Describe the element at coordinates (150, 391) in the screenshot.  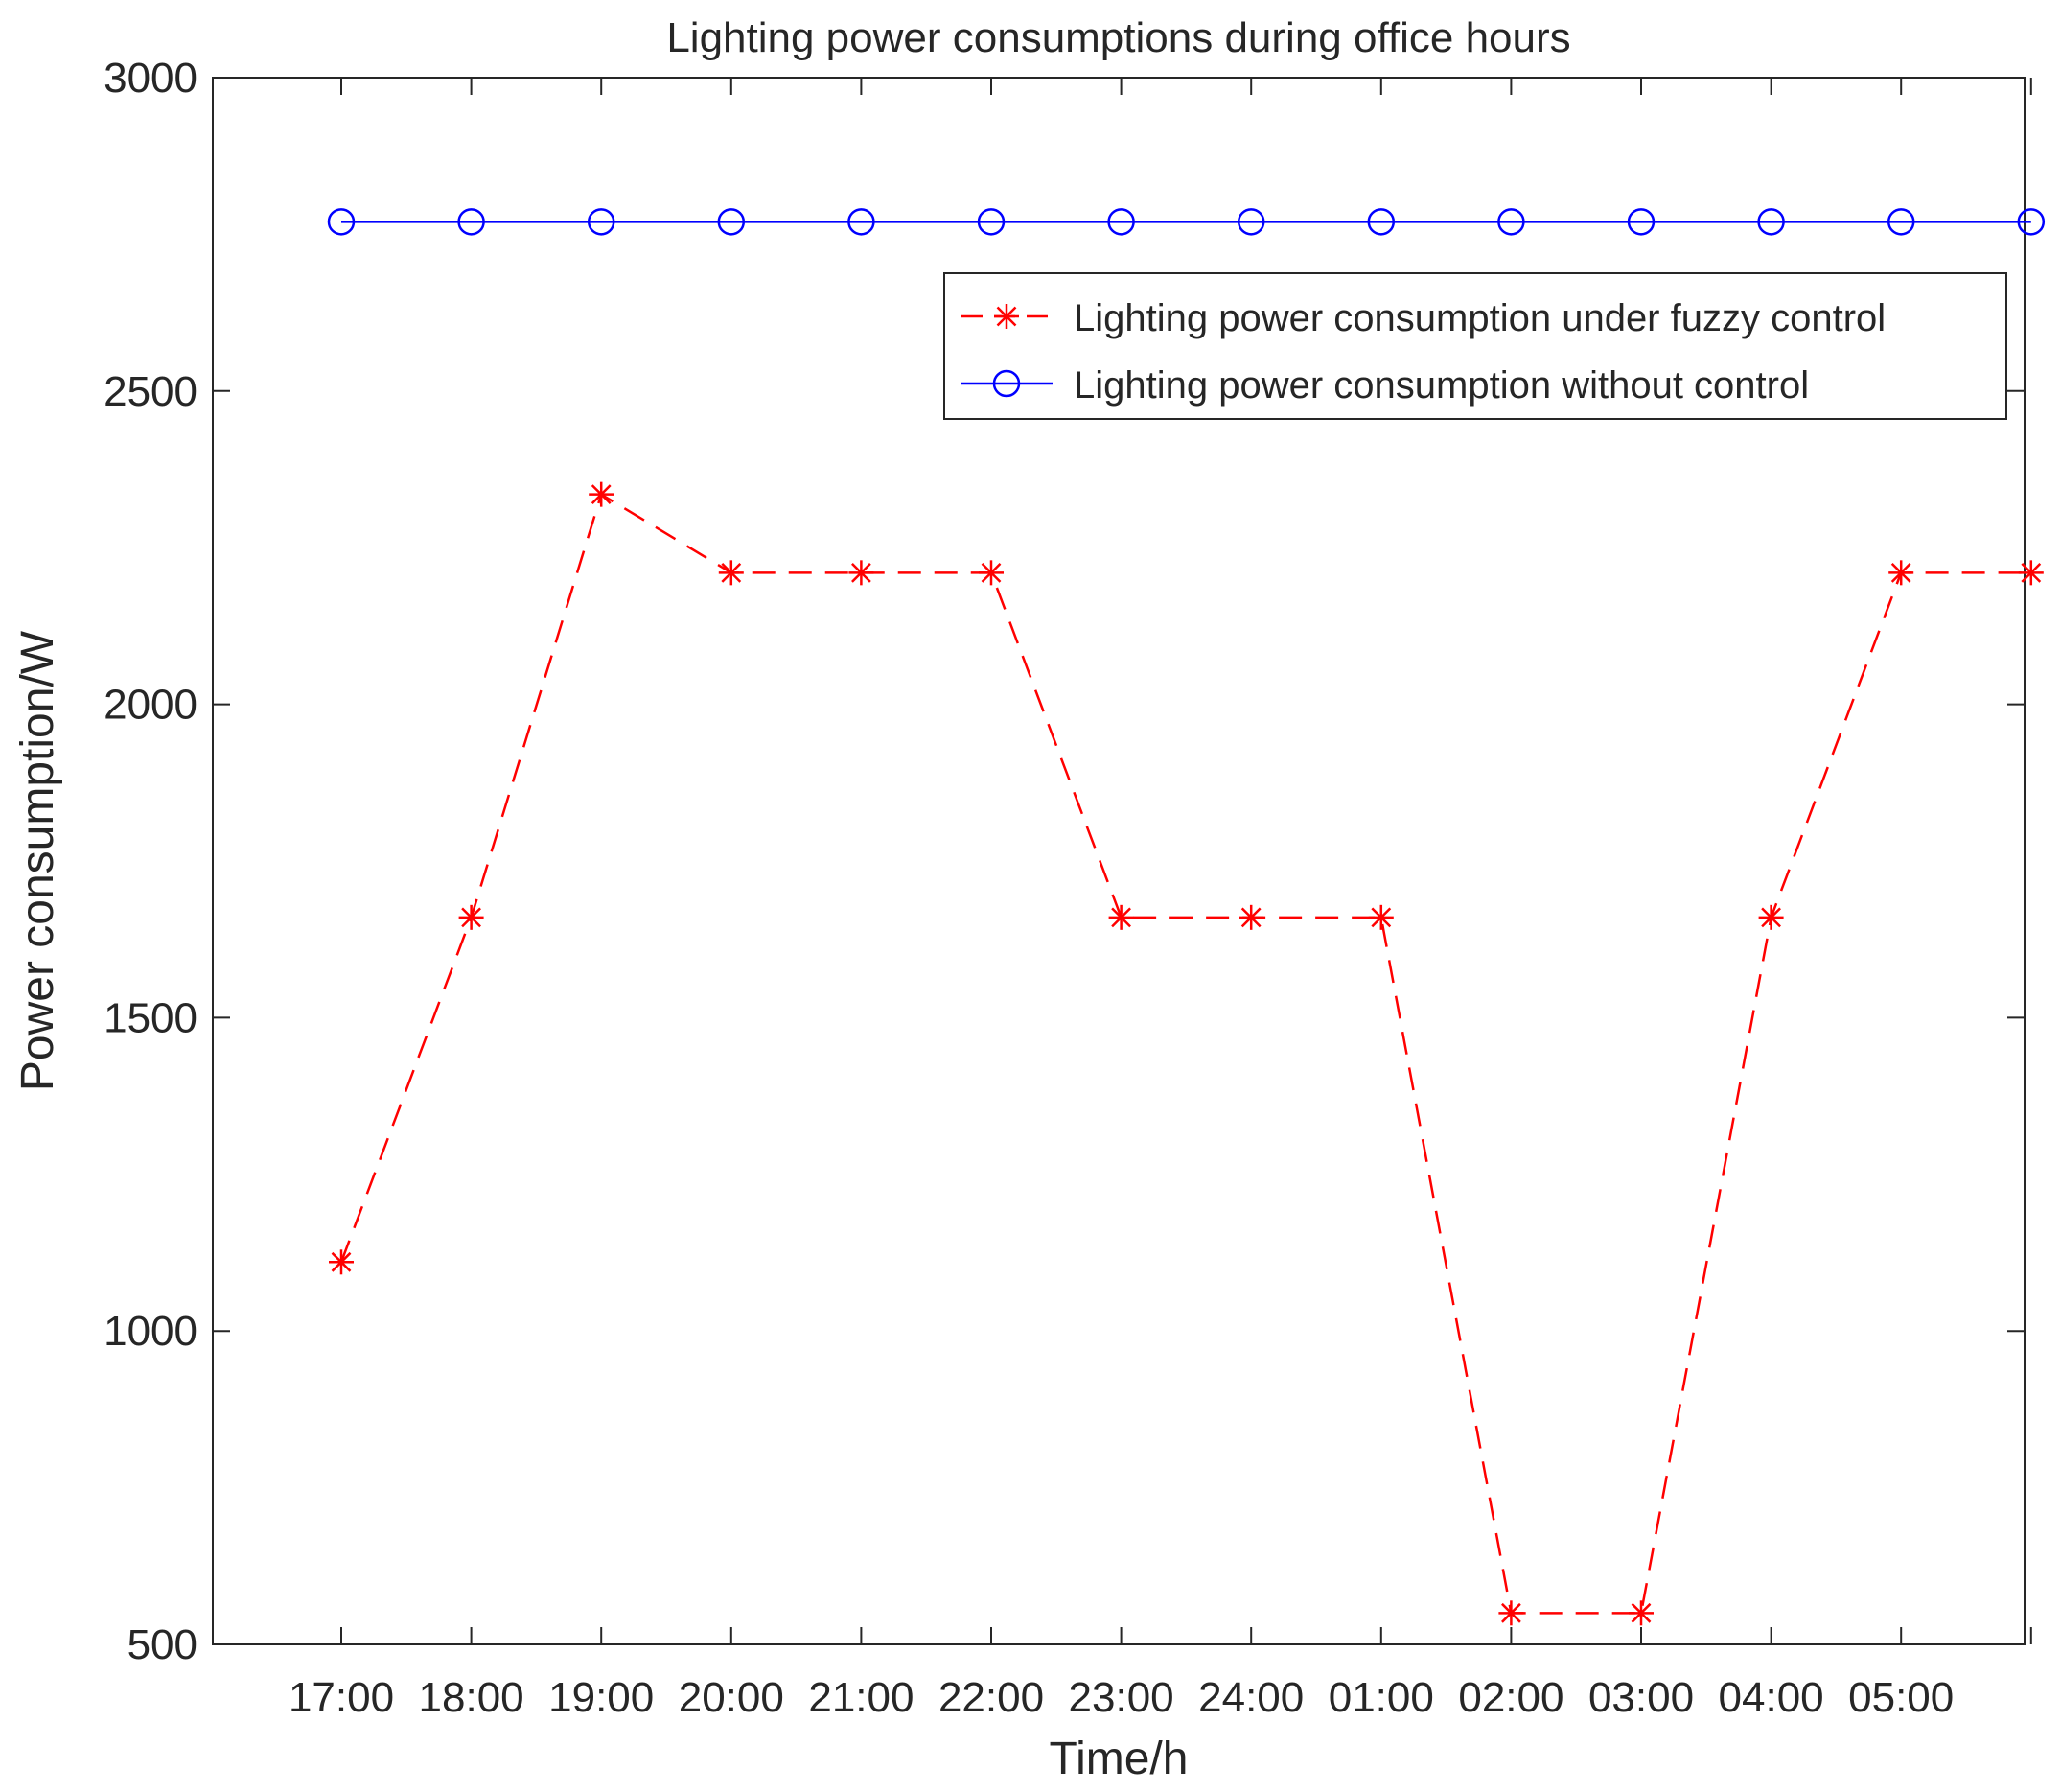
I see `y-tick-label: 2500` at that location.